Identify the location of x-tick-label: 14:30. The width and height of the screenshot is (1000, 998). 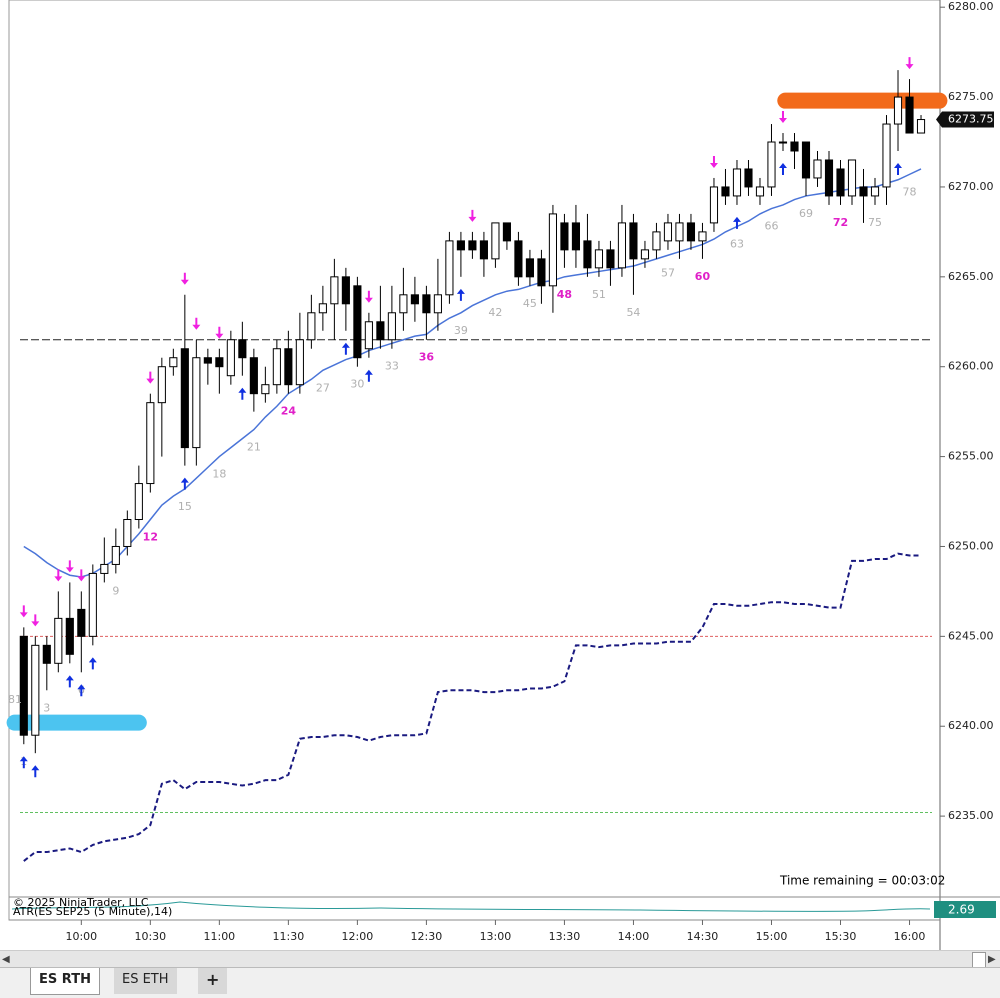
(703, 936).